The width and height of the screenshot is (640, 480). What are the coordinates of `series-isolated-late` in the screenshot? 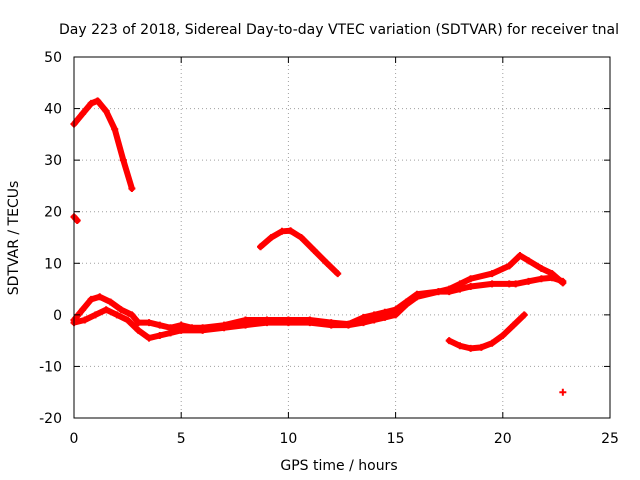 It's located at (563, 392).